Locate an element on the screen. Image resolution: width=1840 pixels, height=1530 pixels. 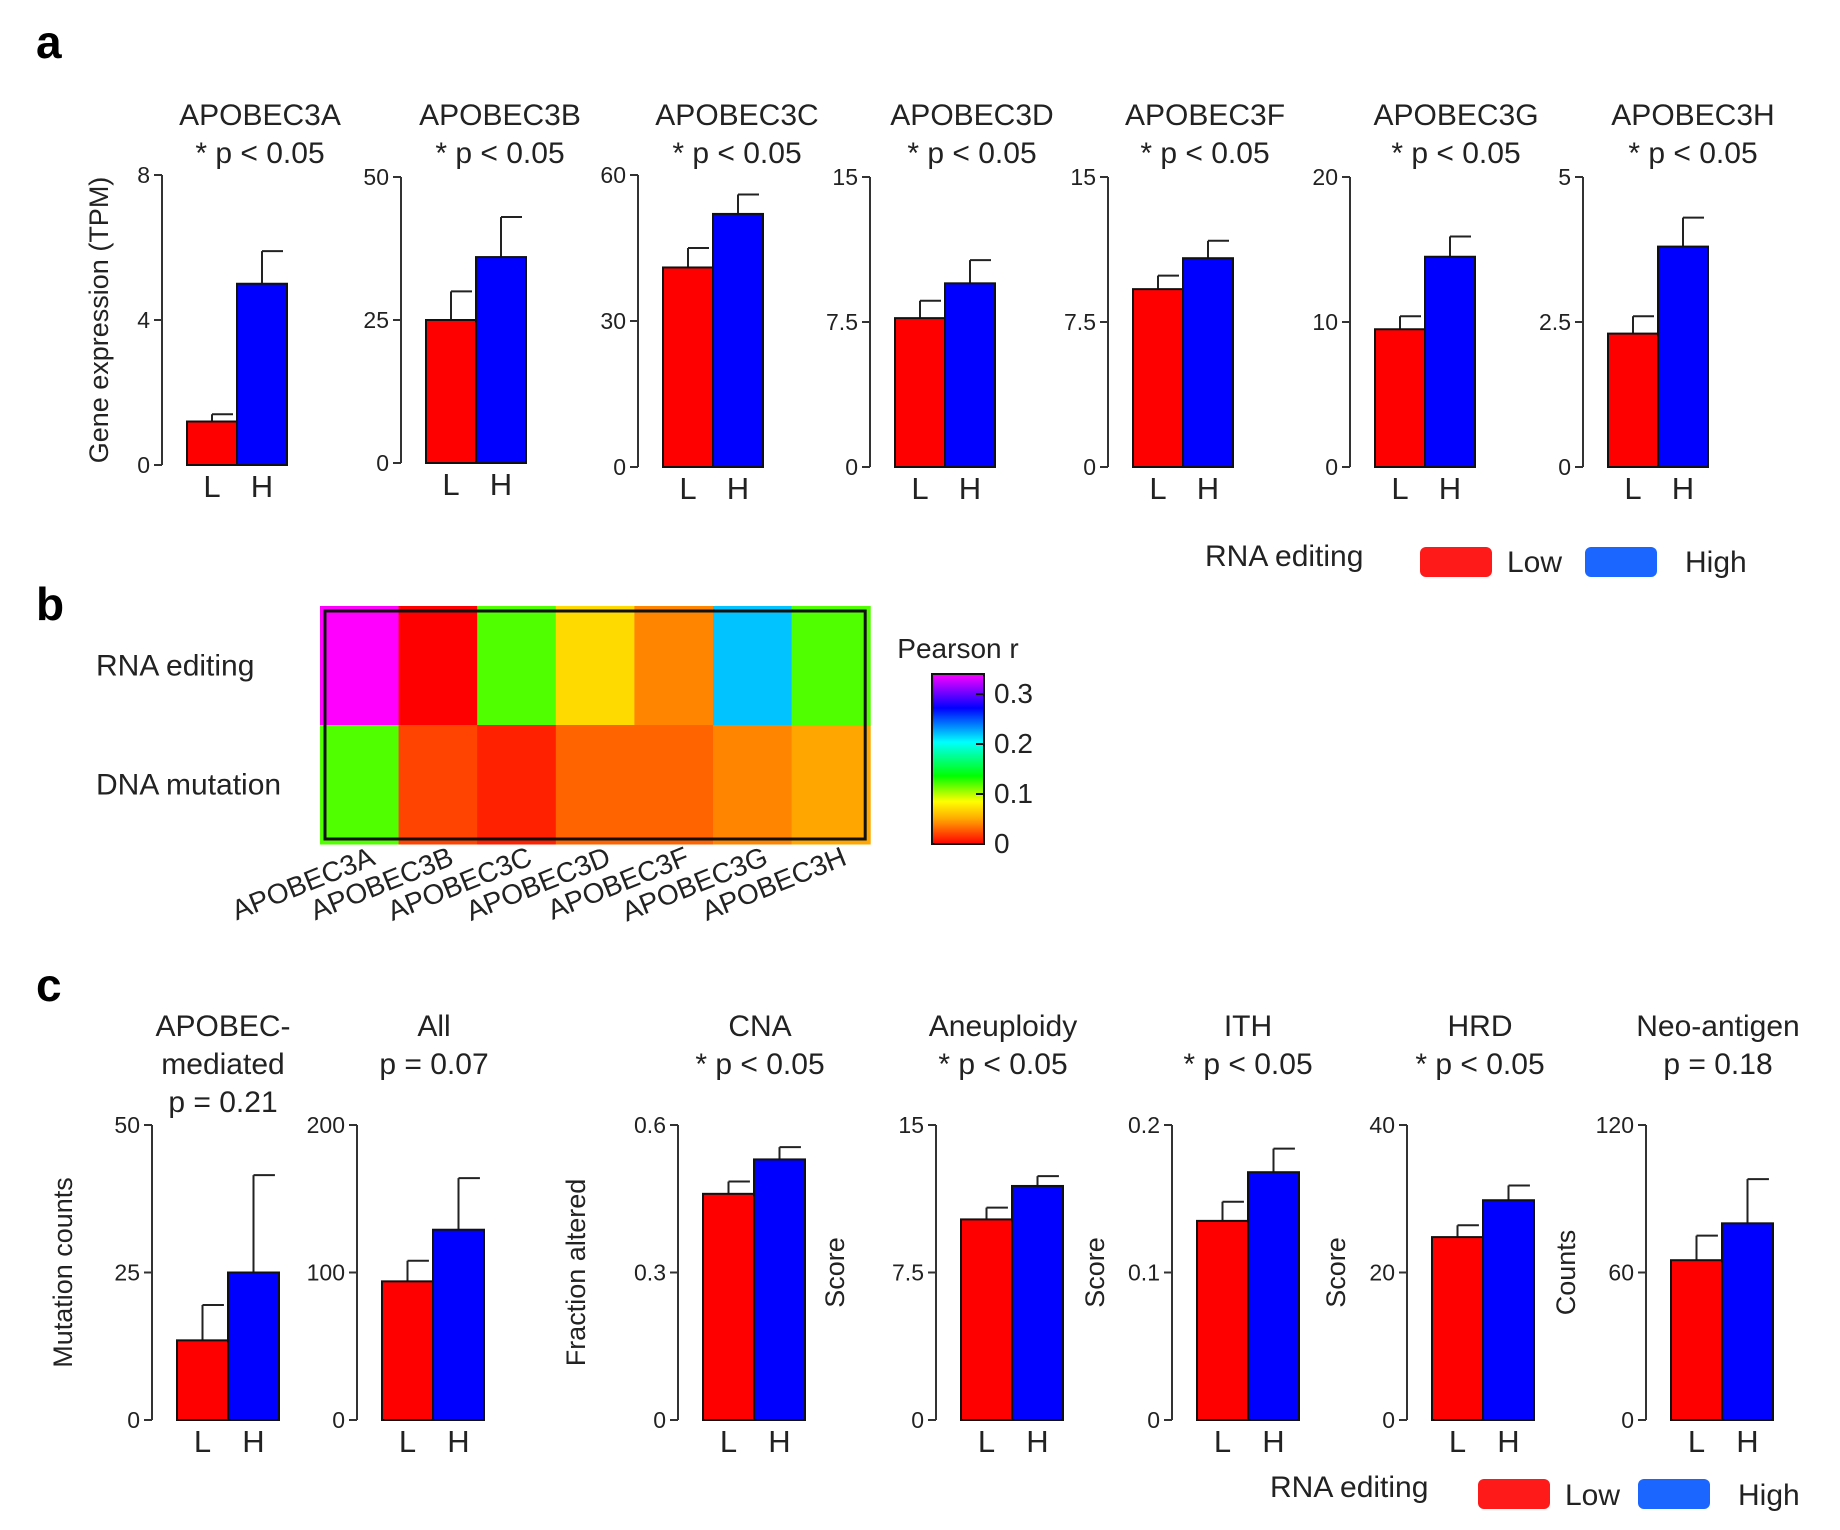
a-tick-label-1-1: 25 is located at coordinates (376, 320).